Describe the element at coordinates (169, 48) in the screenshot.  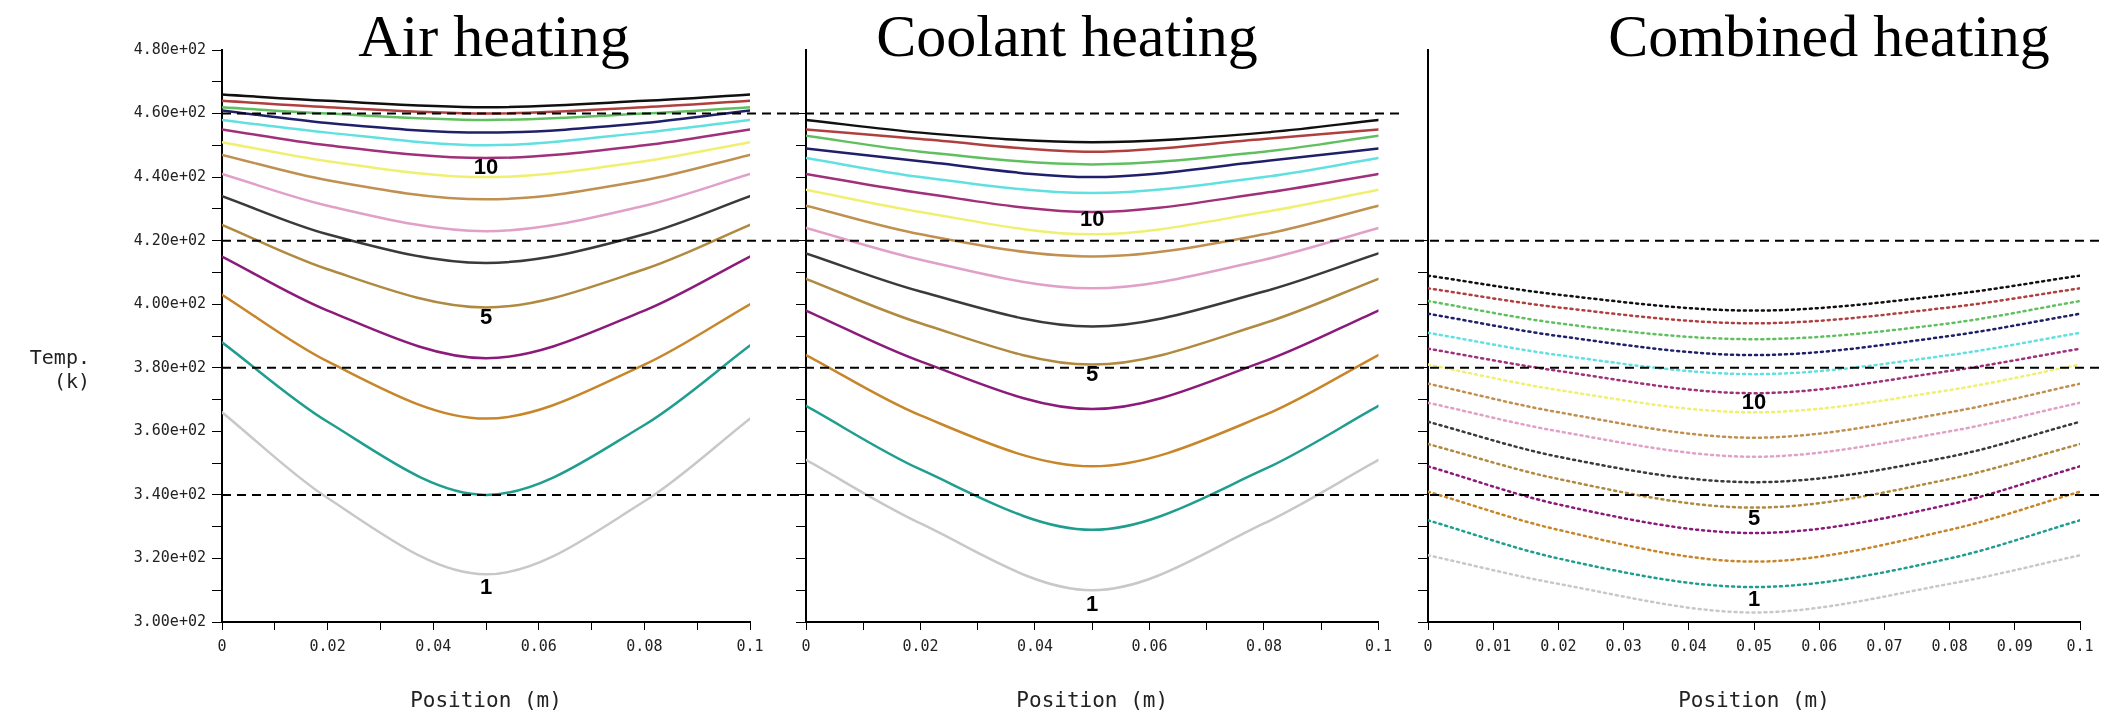
I see `y-tick-label: 4.80e+02` at that location.